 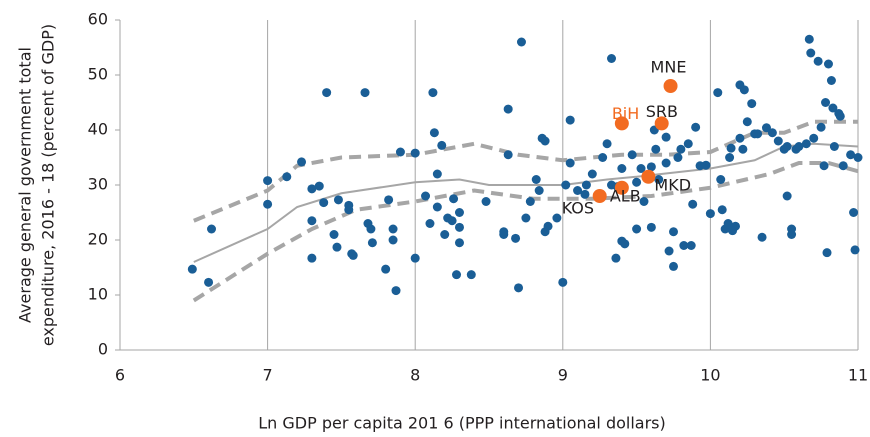 I want to click on point-label: KOS, so click(x=578, y=208).